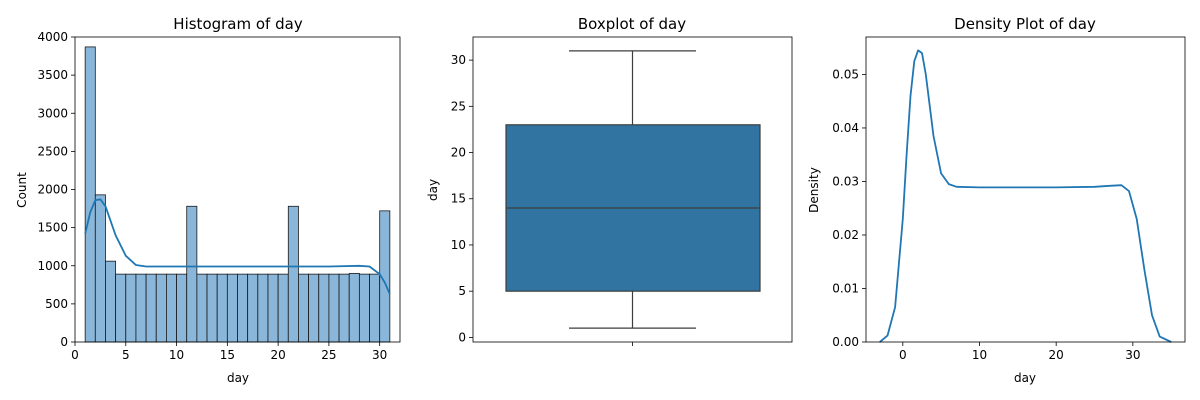 This screenshot has width=1200, height=400. Describe the element at coordinates (227, 355) in the screenshot. I see `histogram-xtick-label: 15` at that location.